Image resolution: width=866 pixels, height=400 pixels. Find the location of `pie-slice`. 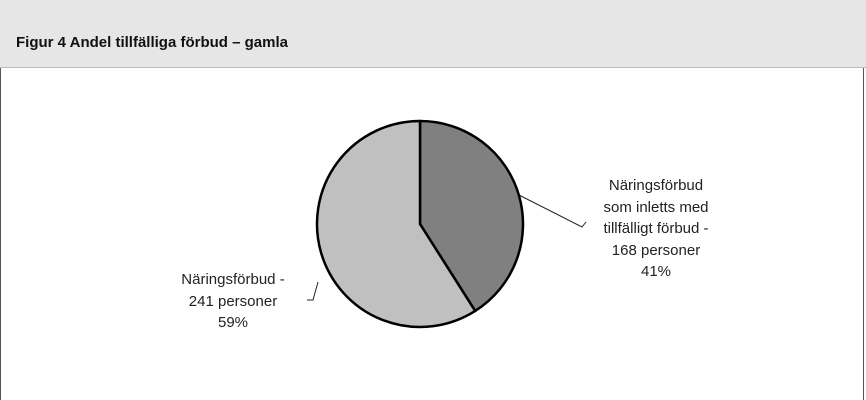

pie-slice is located at coordinates (396, 224).